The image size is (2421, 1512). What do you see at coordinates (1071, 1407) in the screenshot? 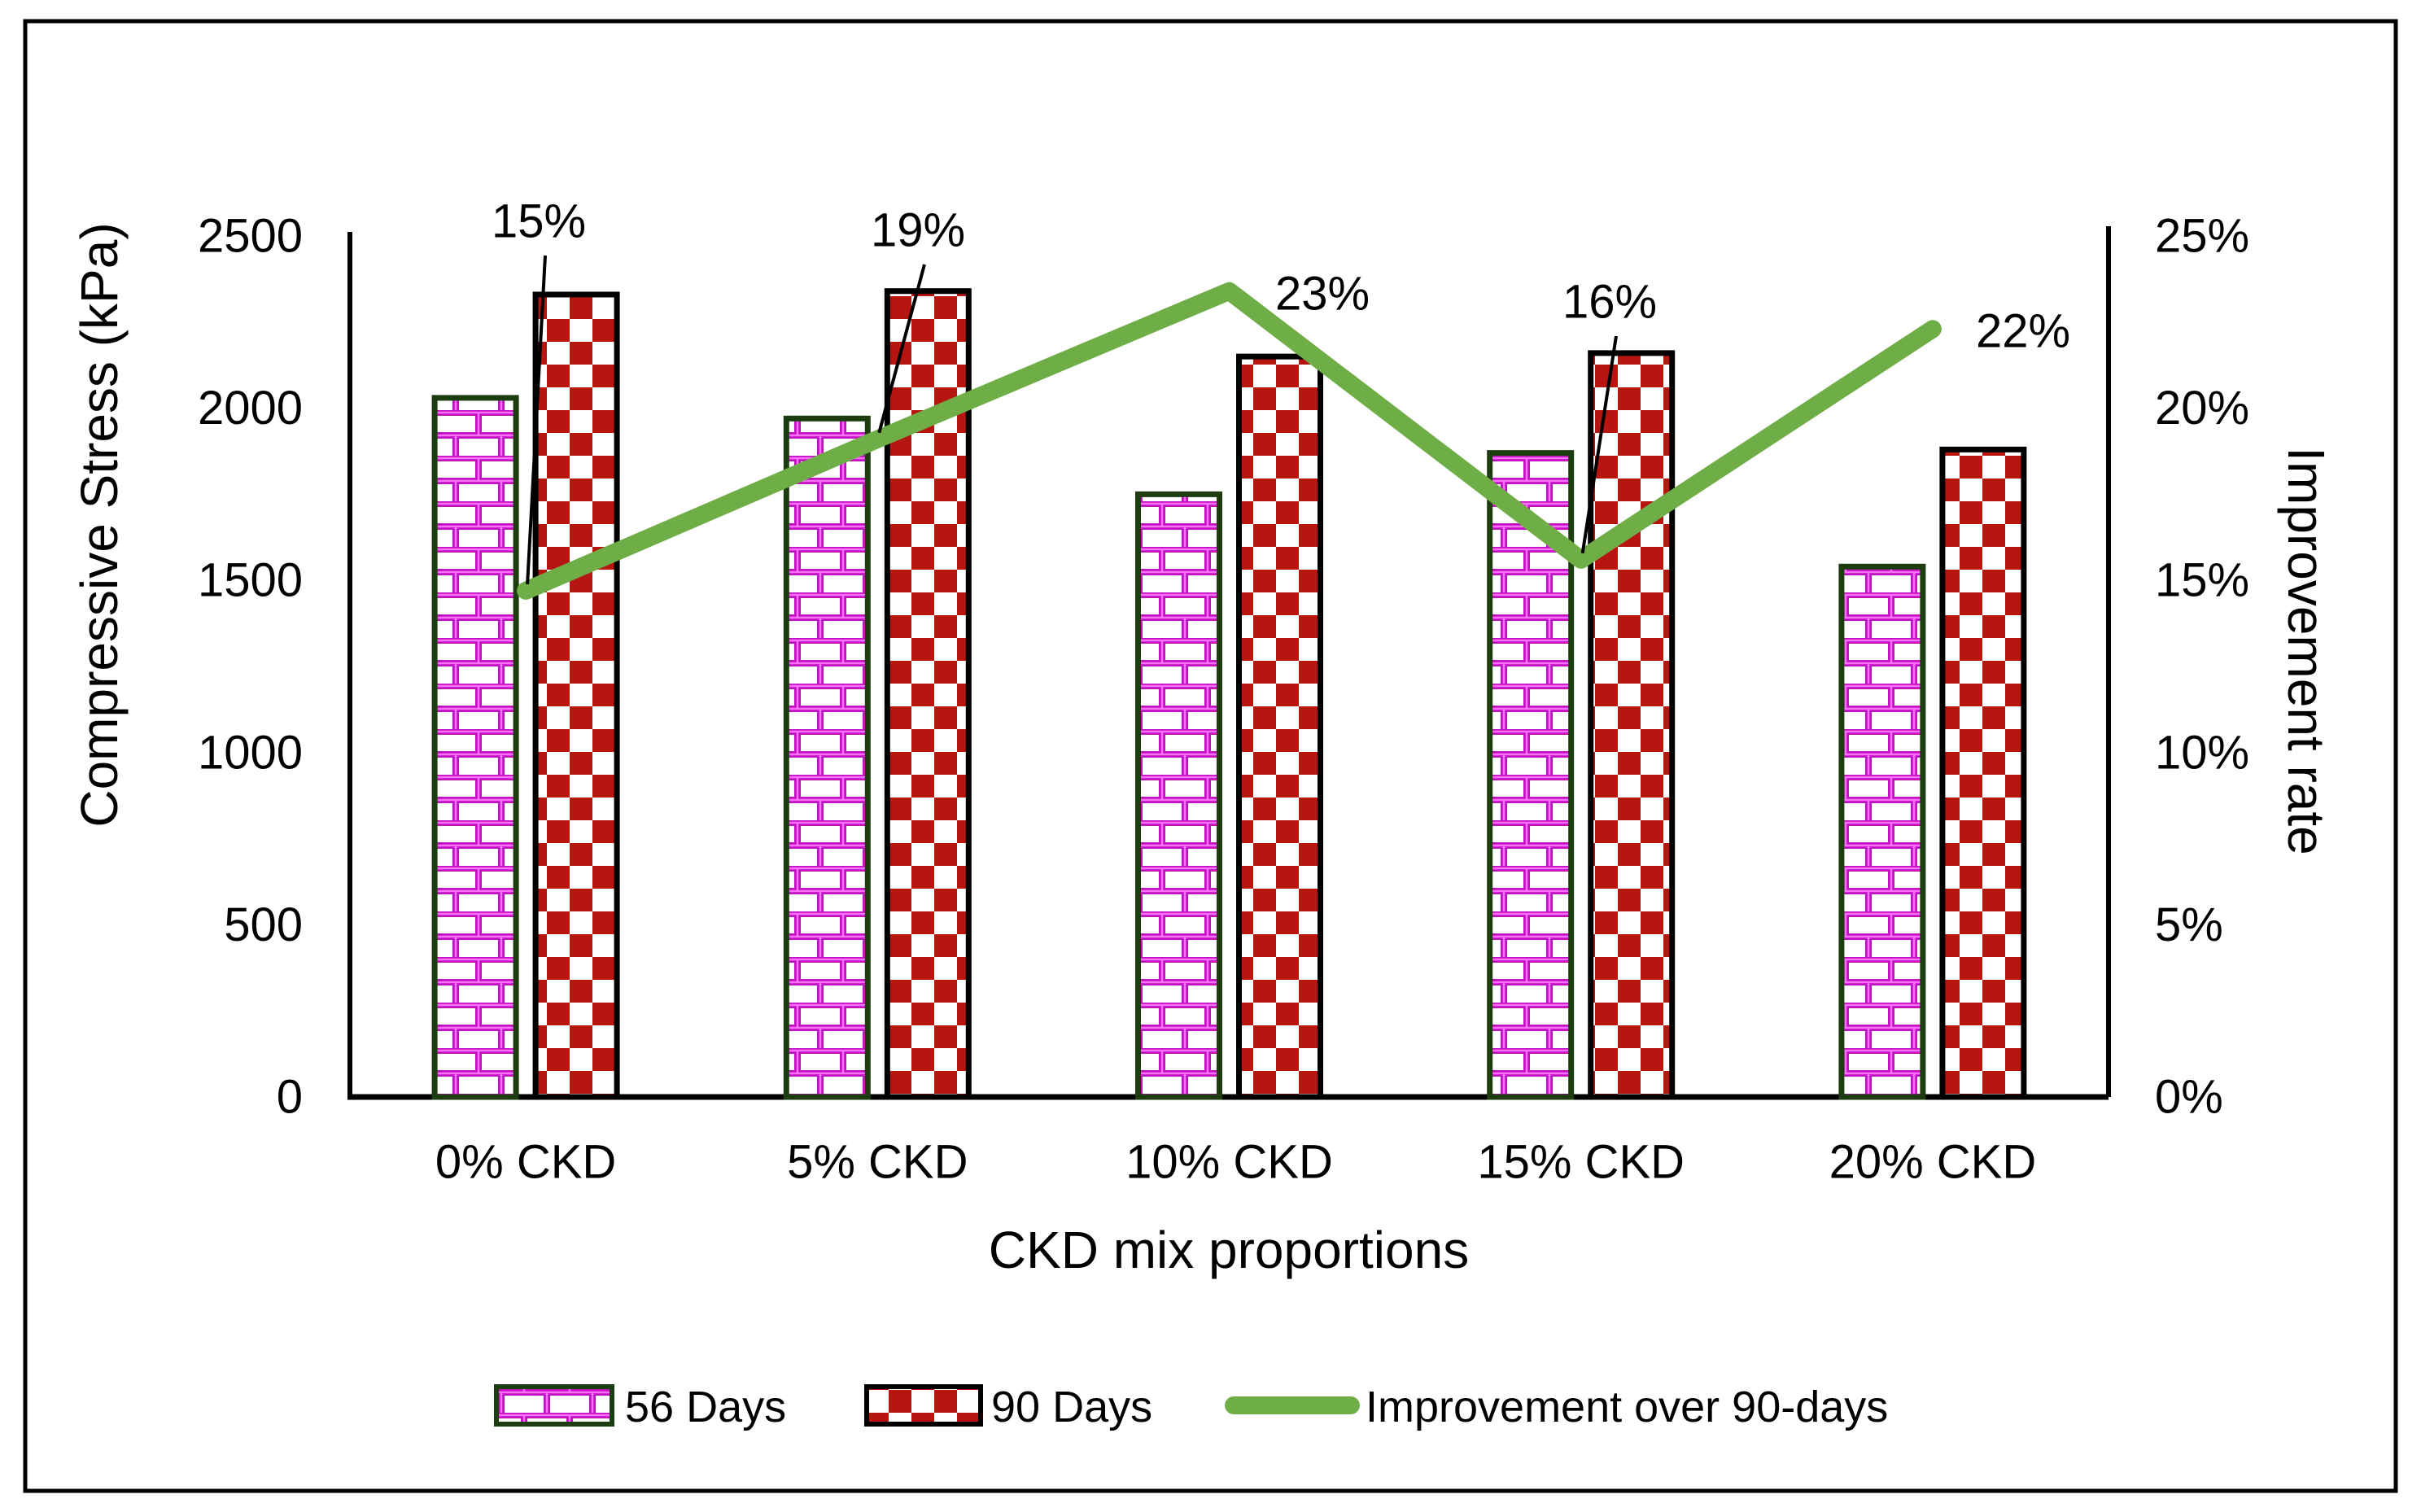
I see `legend-label-90-days: 90 Days` at bounding box center [1071, 1407].